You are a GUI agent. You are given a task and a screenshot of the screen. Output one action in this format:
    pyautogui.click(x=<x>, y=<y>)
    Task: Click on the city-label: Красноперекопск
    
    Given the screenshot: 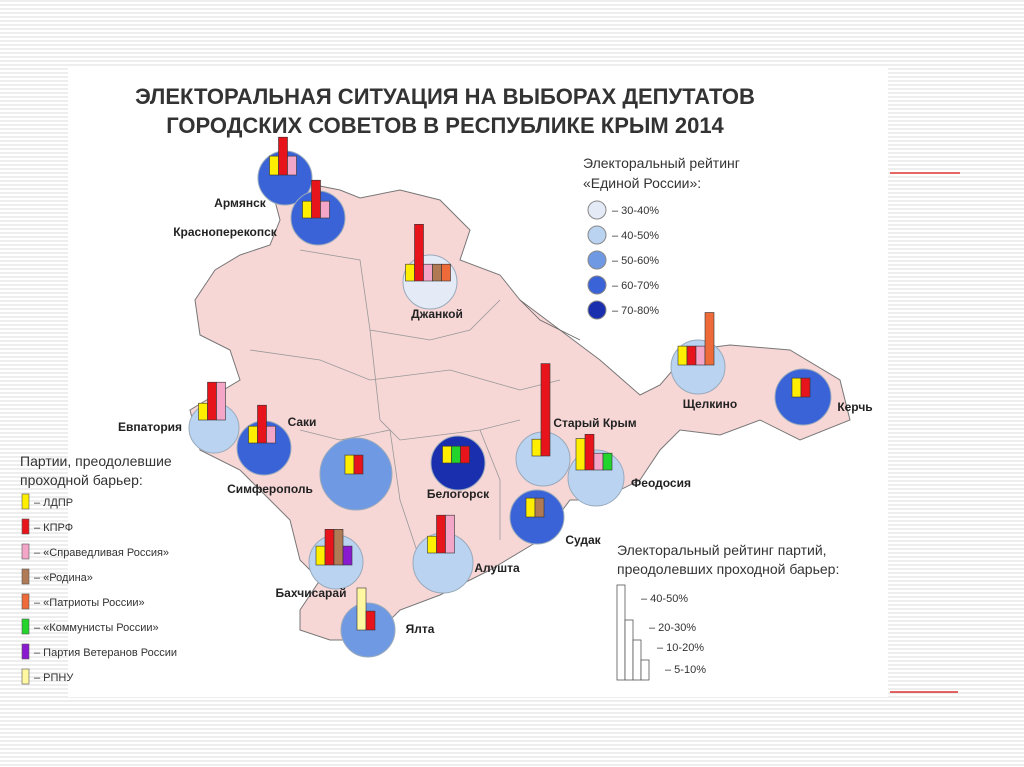 What is the action you would take?
    pyautogui.click(x=225, y=232)
    